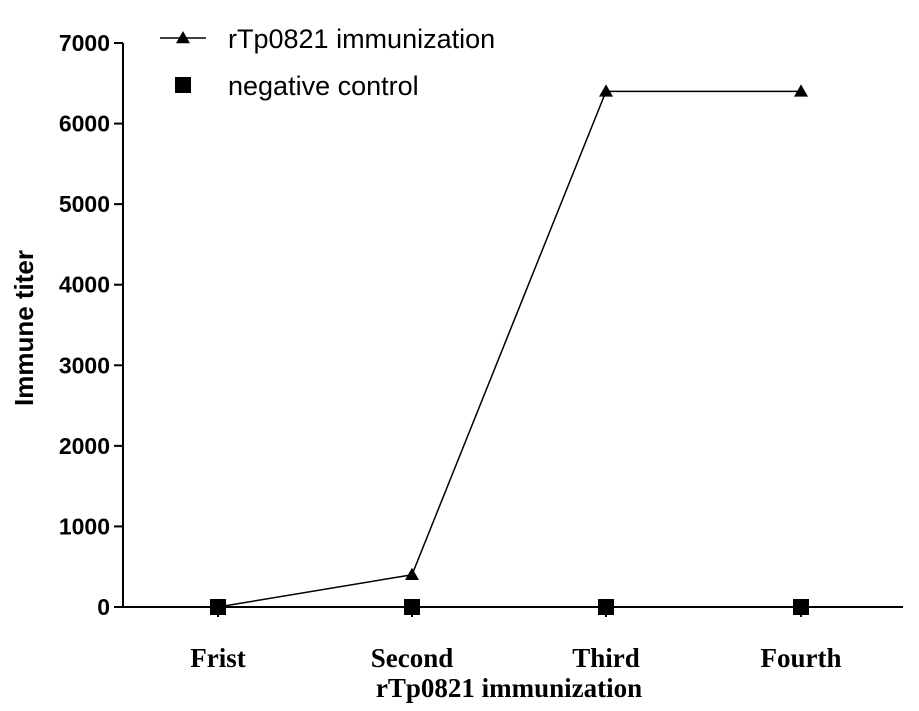  I want to click on x-axis-title: rTp0821 immunization, so click(509, 688).